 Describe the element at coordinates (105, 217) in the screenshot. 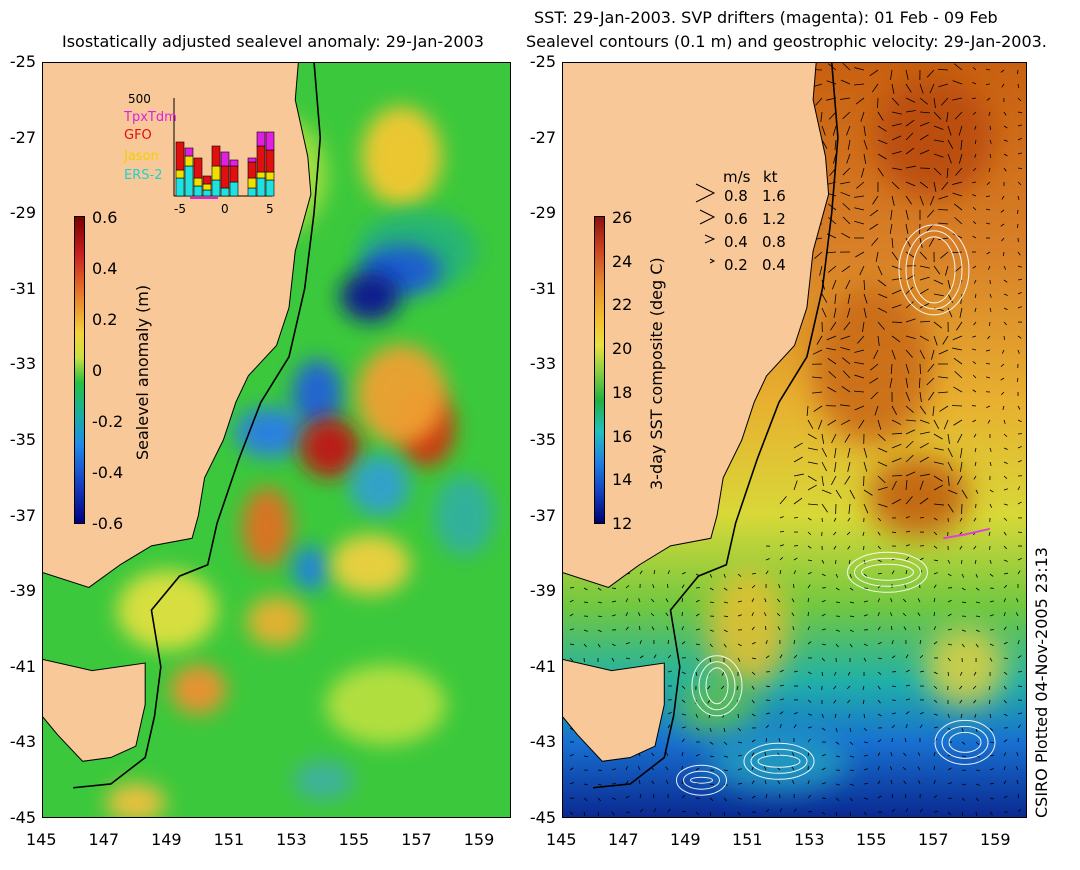

I see `left-colorbar-tick: 0.6` at that location.